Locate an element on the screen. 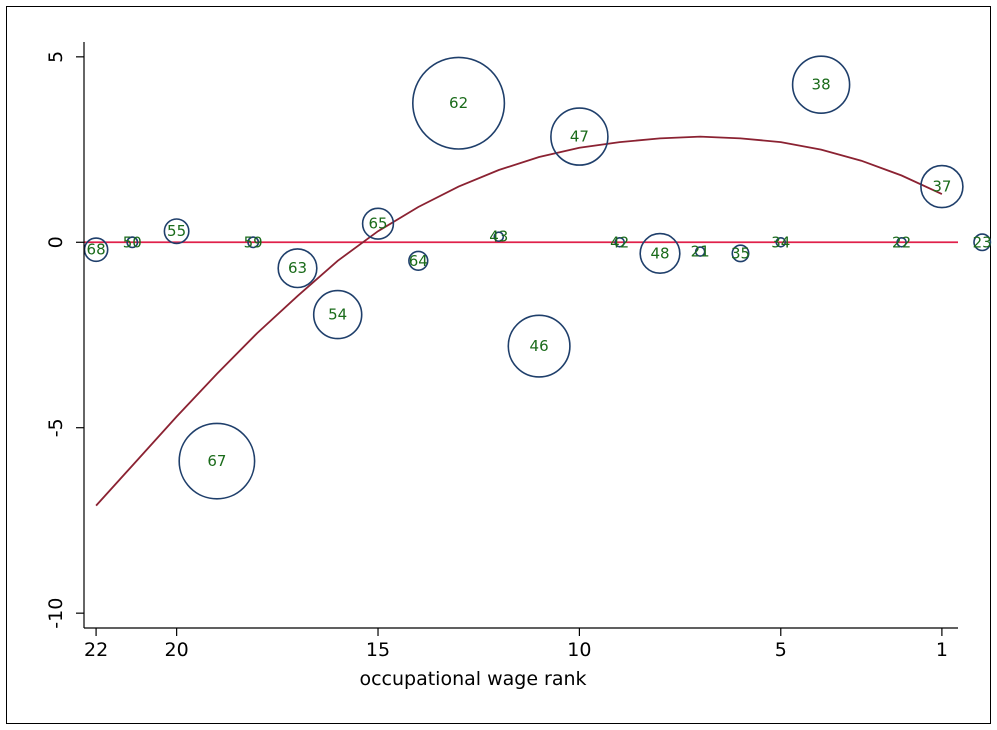 This screenshot has width=997, height=730. bubble-label-65: 65 is located at coordinates (377, 224).